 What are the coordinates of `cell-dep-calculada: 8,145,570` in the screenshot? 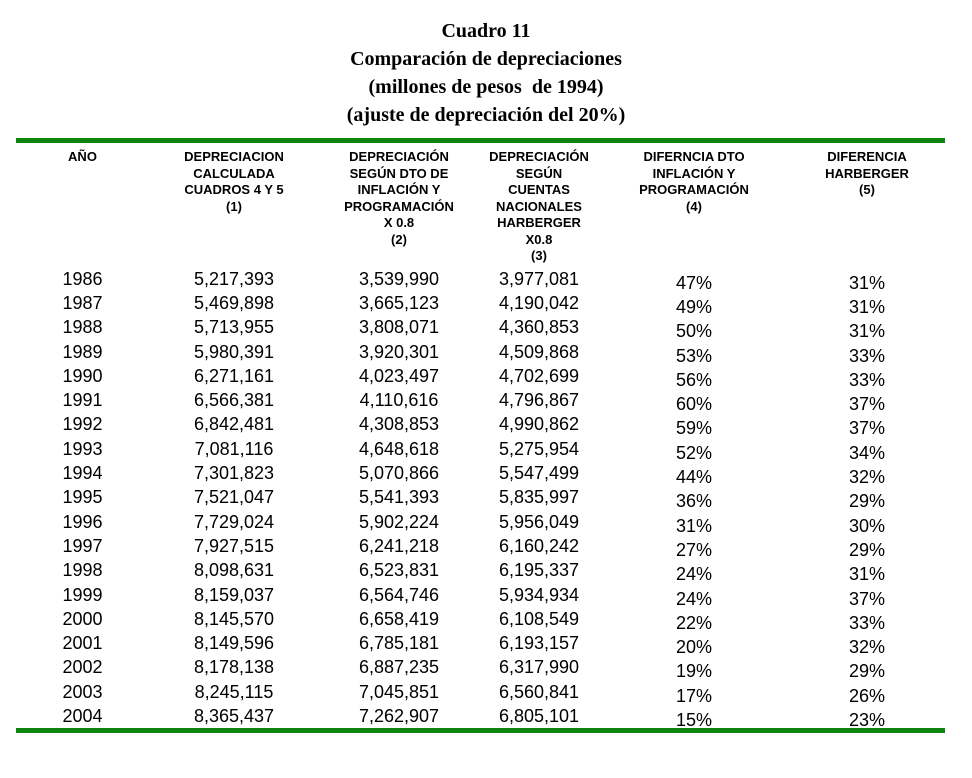 It's located at (234, 618).